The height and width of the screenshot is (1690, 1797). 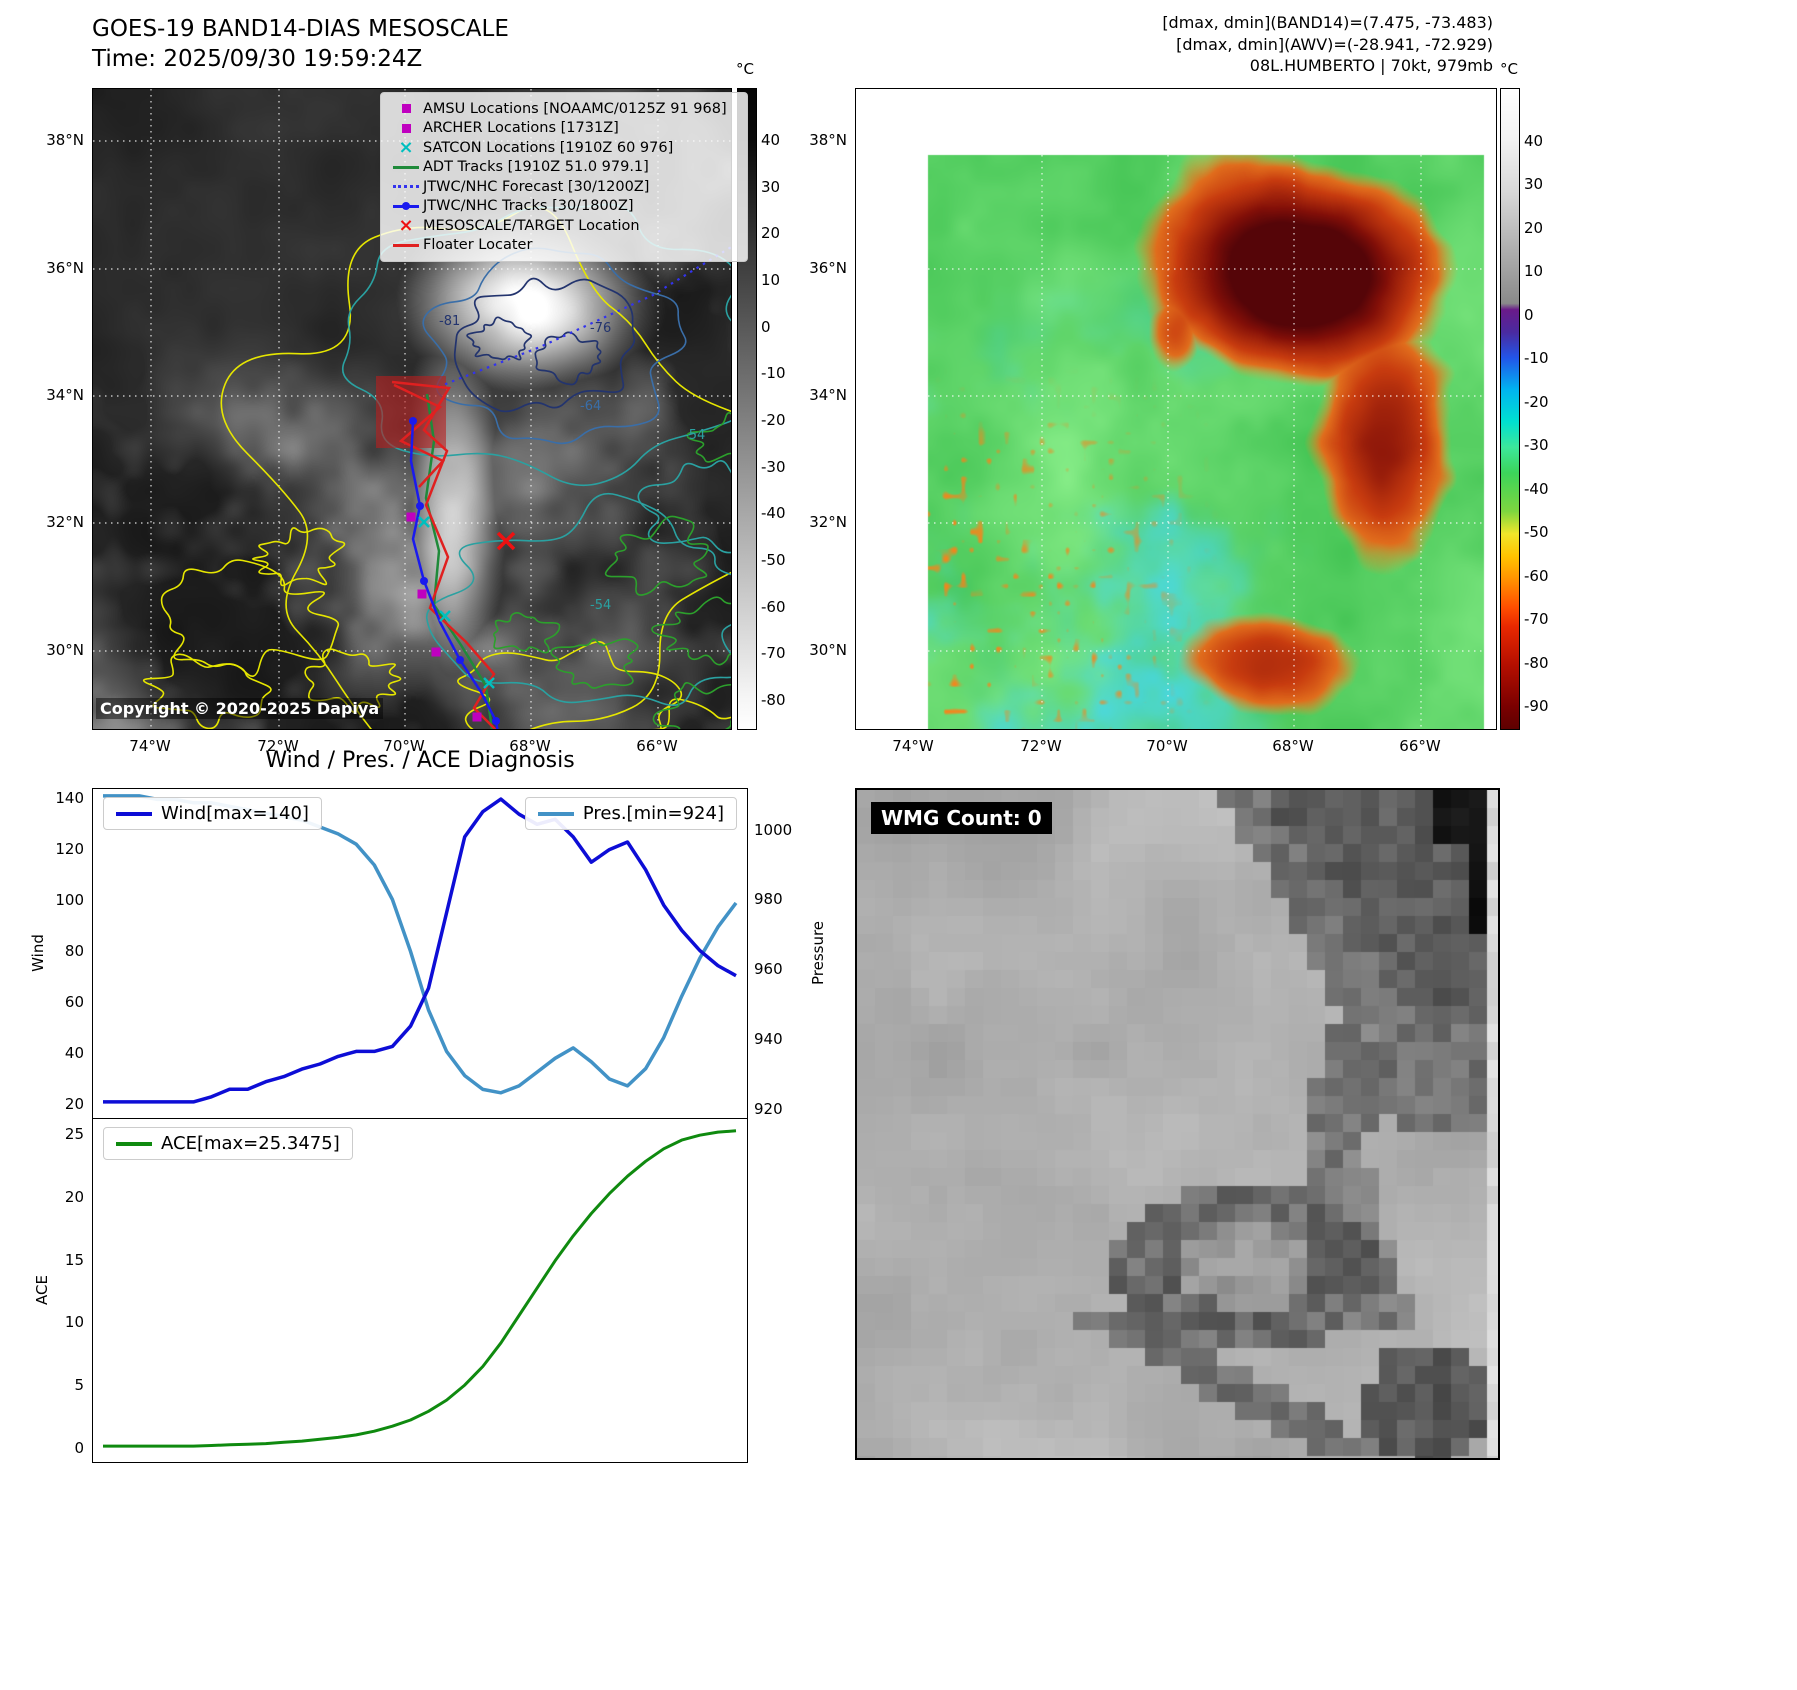 What do you see at coordinates (584, 317) in the screenshot?
I see `jtwc-forecast-line` at bounding box center [584, 317].